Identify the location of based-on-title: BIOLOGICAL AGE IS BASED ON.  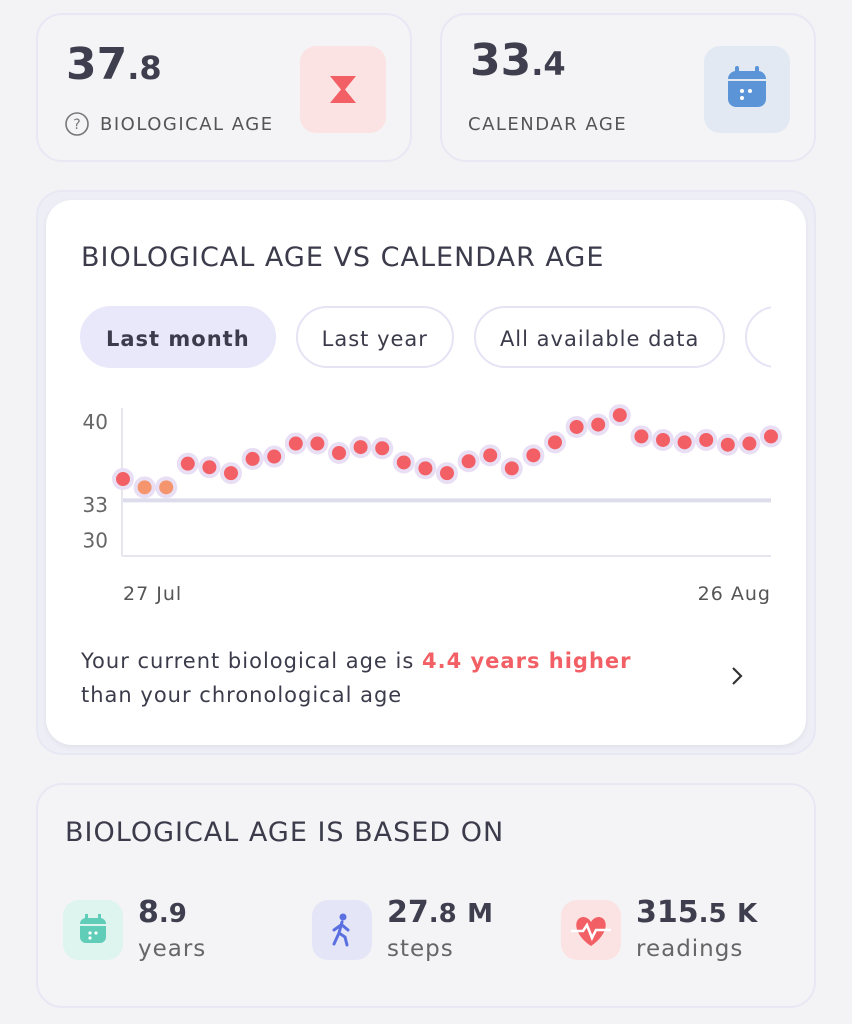
(285, 832).